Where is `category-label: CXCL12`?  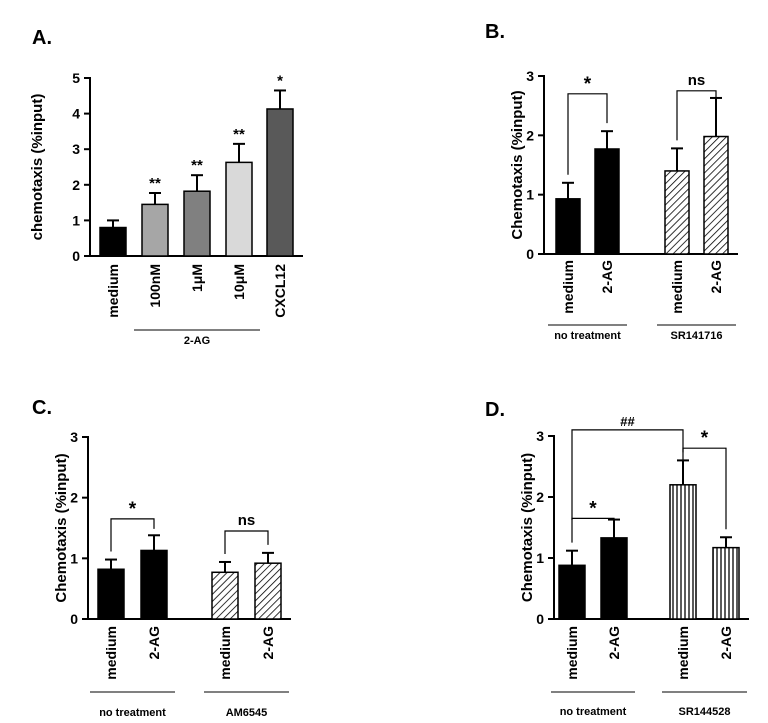
category-label: CXCL12 is located at coordinates (280, 291).